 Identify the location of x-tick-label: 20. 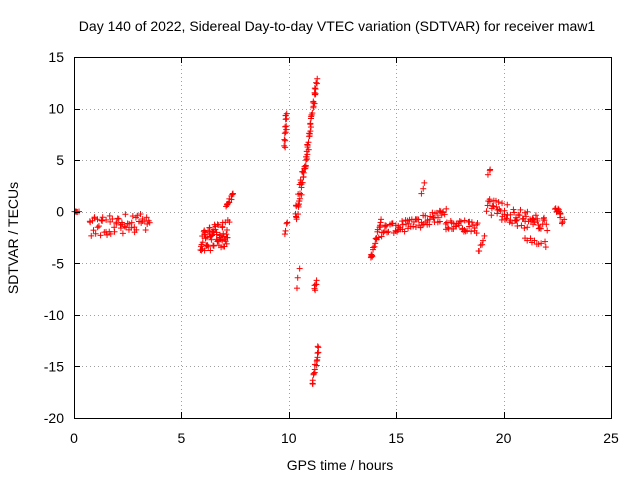
(504, 438).